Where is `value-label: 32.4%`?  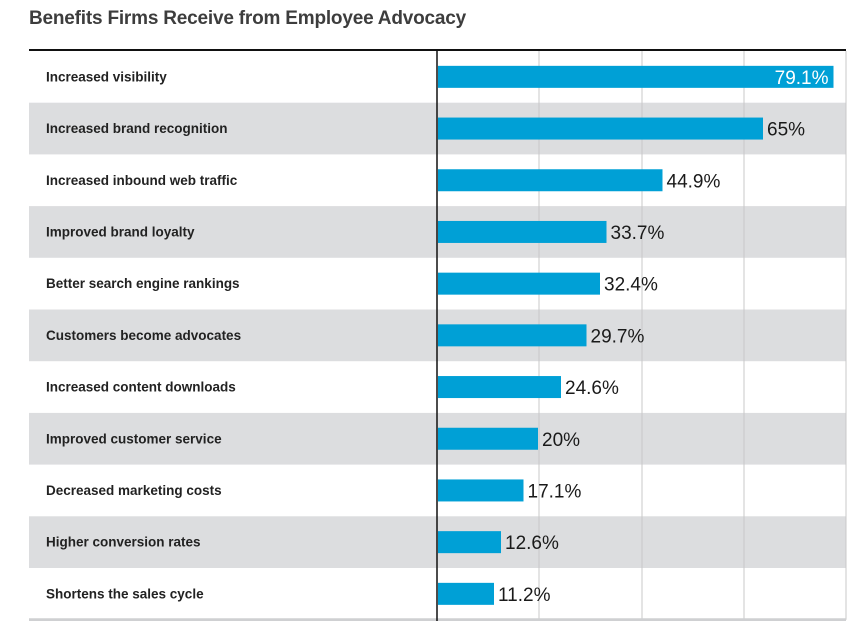 value-label: 32.4% is located at coordinates (631, 285).